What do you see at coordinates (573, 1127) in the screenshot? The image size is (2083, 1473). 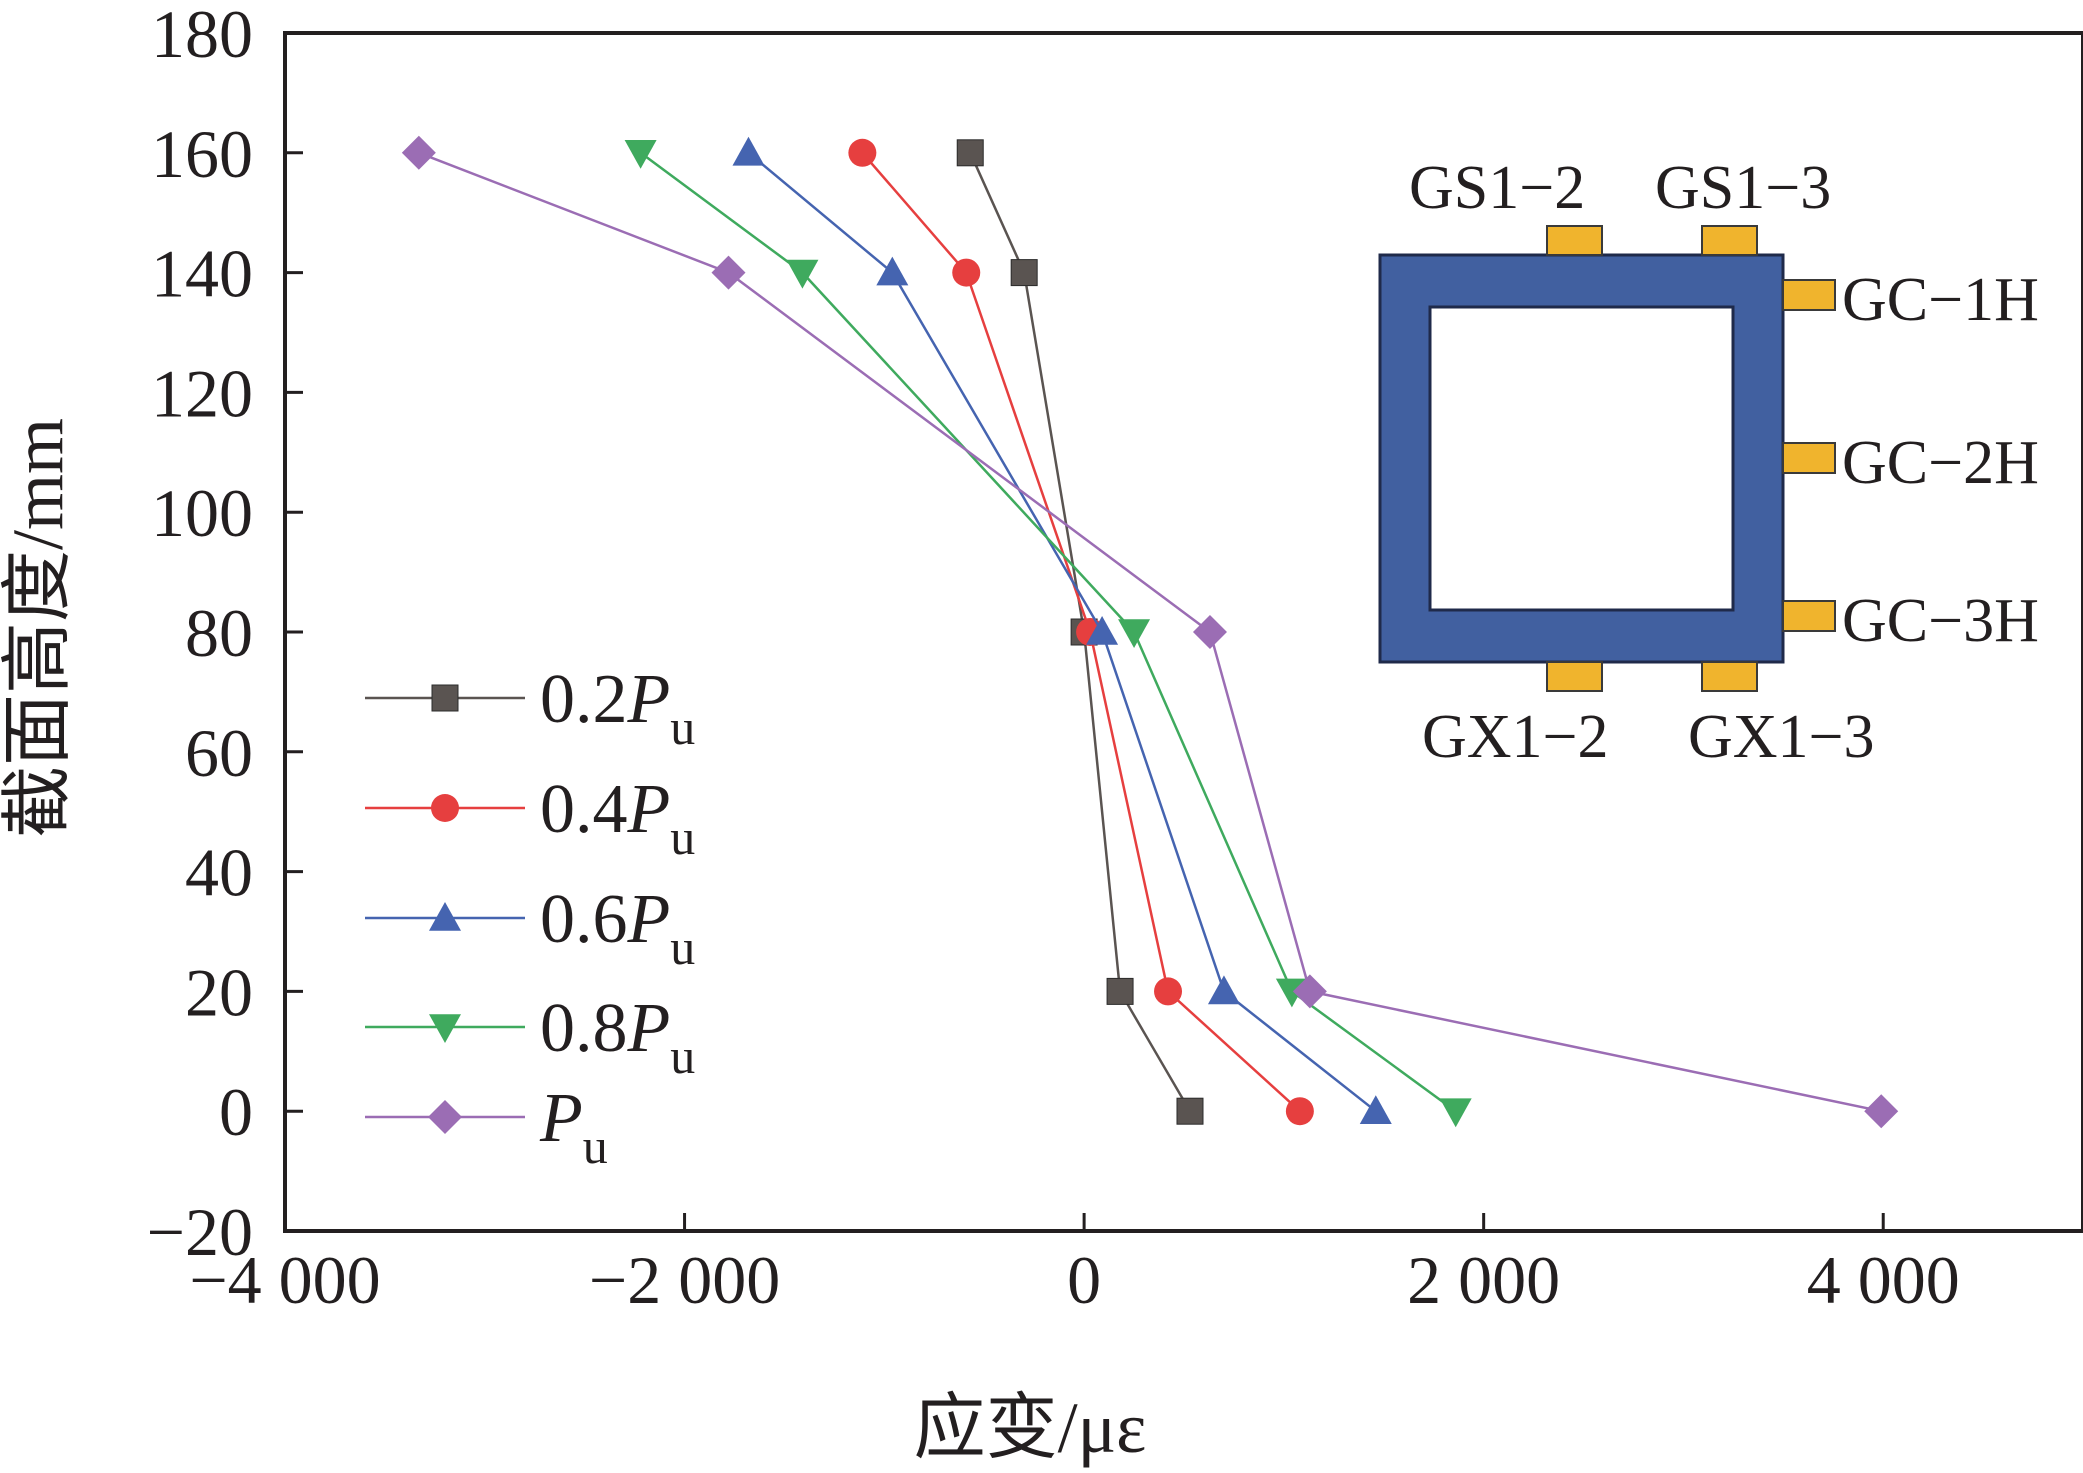 I see `legend-label: Pu` at bounding box center [573, 1127].